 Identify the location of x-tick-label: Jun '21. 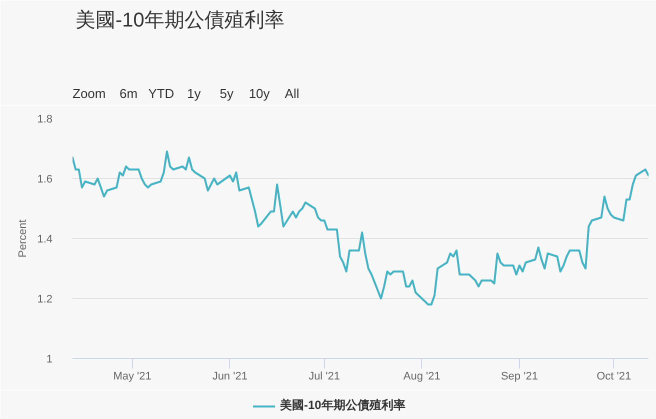
(230, 376).